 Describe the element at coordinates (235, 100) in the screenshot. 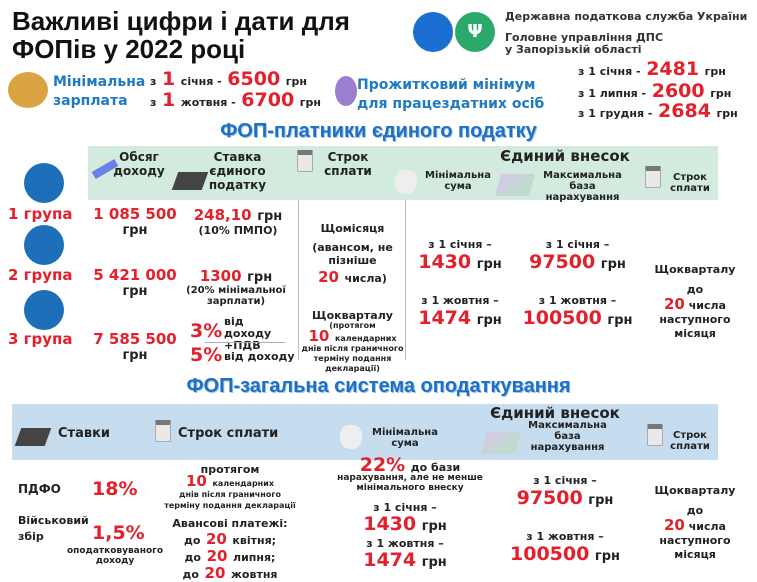

I see `min-wage-row-2: з 1 жотвня - 6700 грн` at that location.